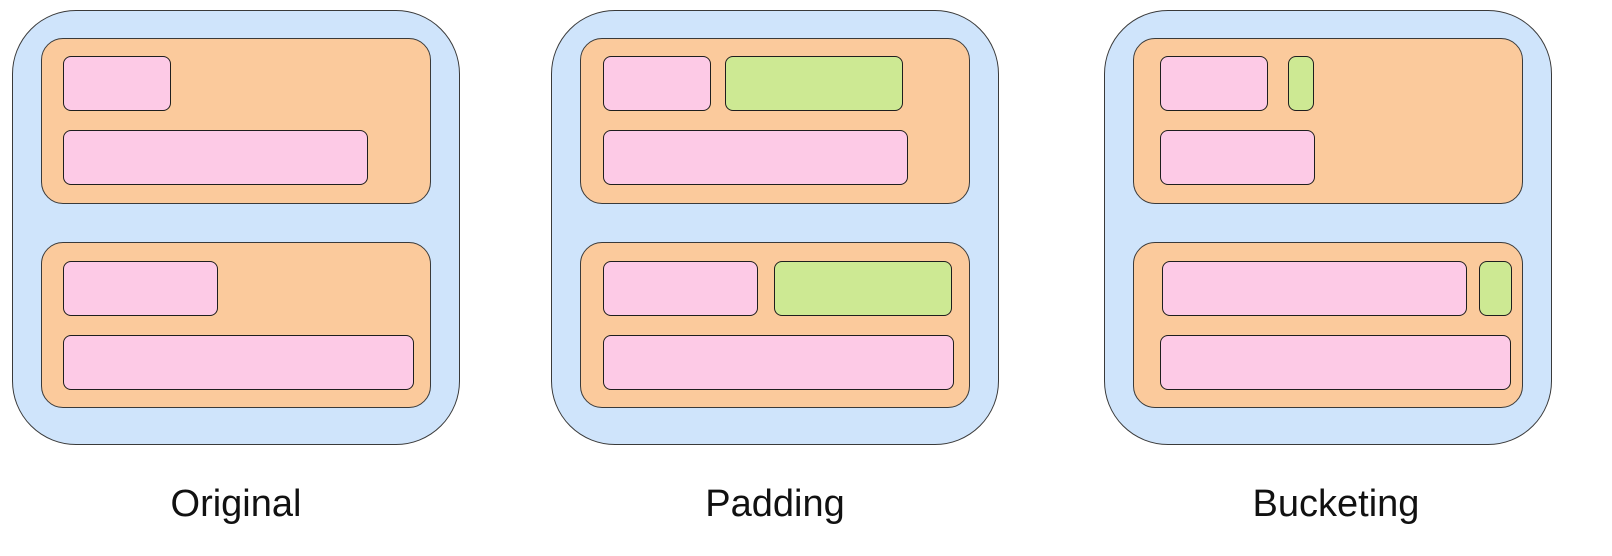 The width and height of the screenshot is (1612, 556). I want to click on original-label: Original, so click(236, 504).